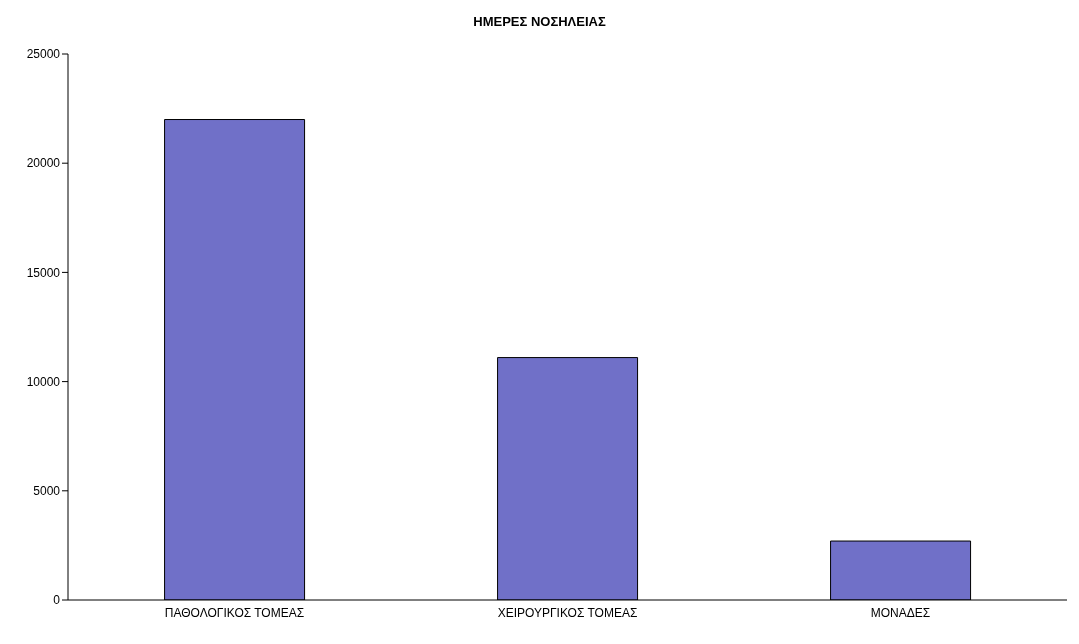  I want to click on y-tick-label: 20000, so click(43, 163).